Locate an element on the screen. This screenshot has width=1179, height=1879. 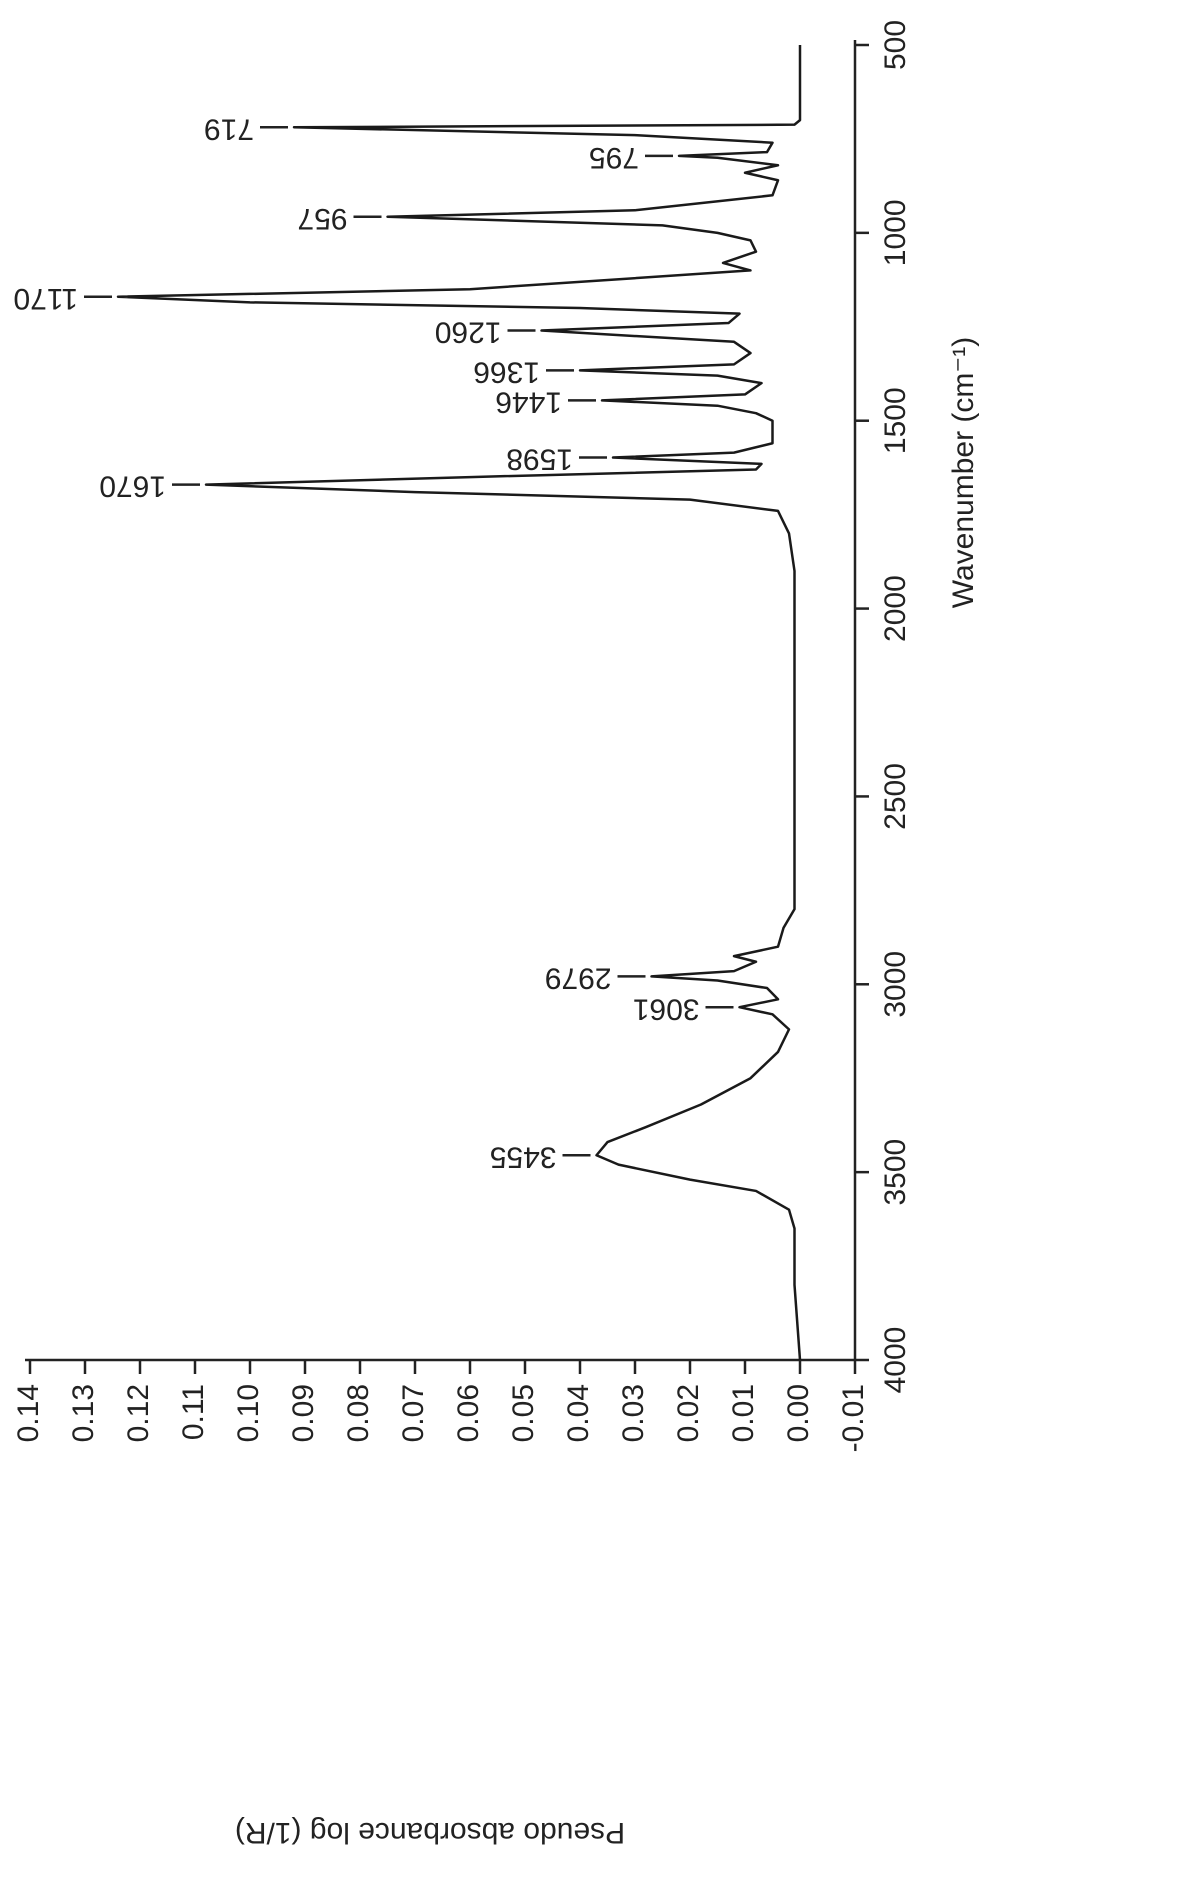
x-tick-label: 2500 is located at coordinates (895, 796).